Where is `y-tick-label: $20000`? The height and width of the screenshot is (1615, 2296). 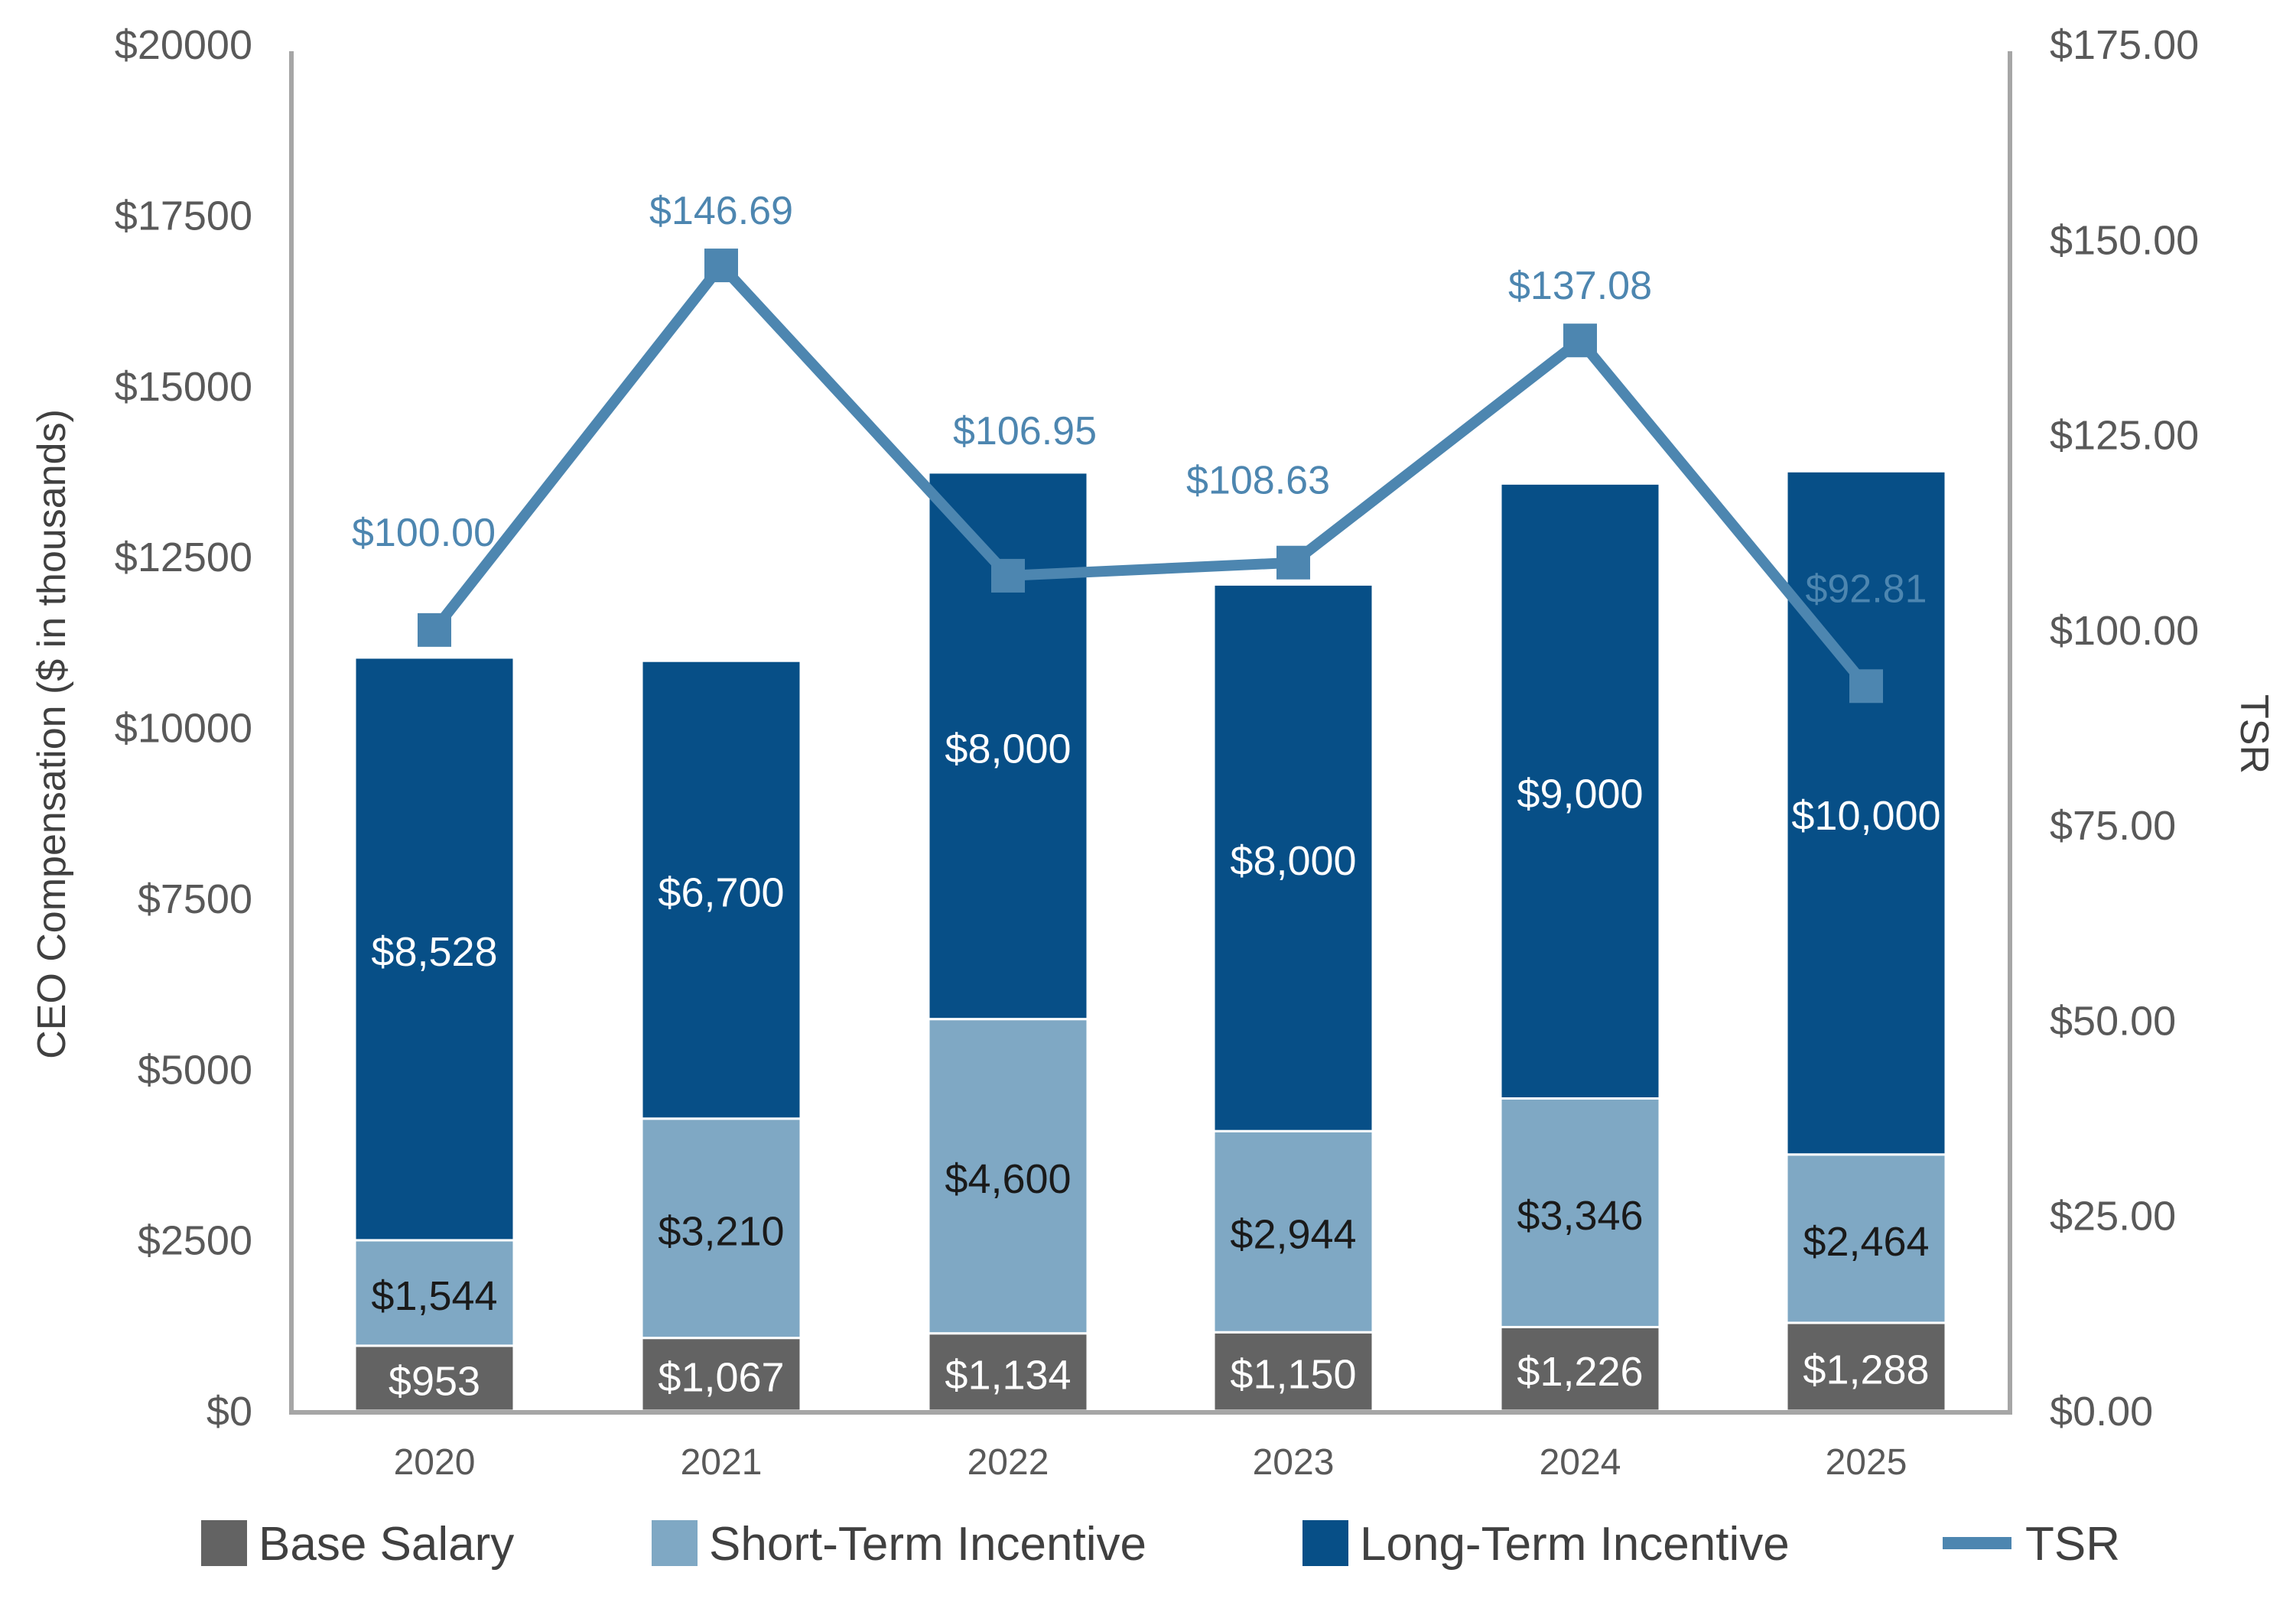 y-tick-label: $20000 is located at coordinates (184, 45).